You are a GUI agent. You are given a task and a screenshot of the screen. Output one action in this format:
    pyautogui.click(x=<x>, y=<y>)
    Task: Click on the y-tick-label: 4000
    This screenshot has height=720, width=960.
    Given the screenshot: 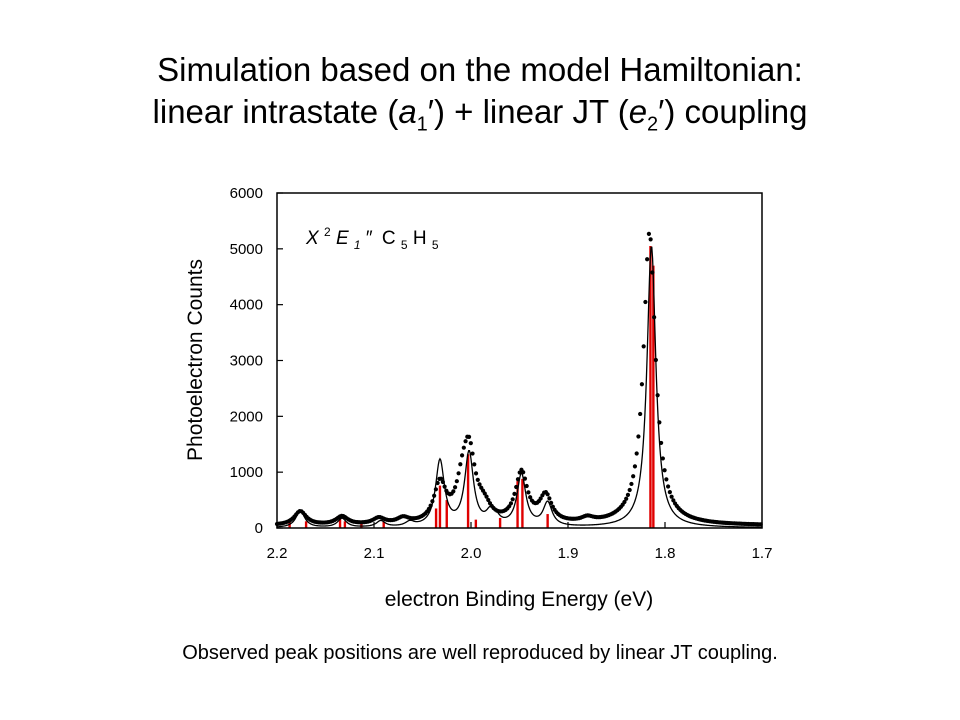 What is the action you would take?
    pyautogui.click(x=246, y=305)
    